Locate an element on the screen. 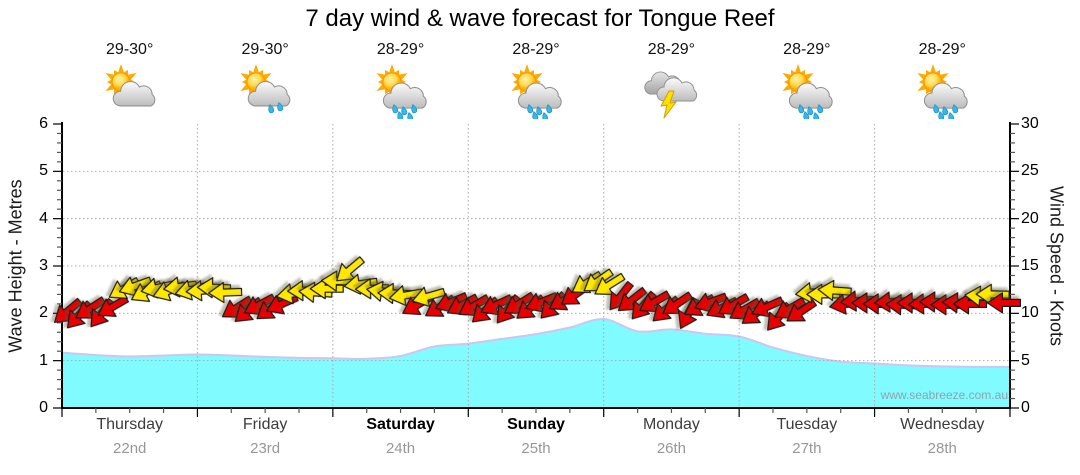 Image resolution: width=1080 pixels, height=475 pixels. day-date: 23rd is located at coordinates (265, 448).